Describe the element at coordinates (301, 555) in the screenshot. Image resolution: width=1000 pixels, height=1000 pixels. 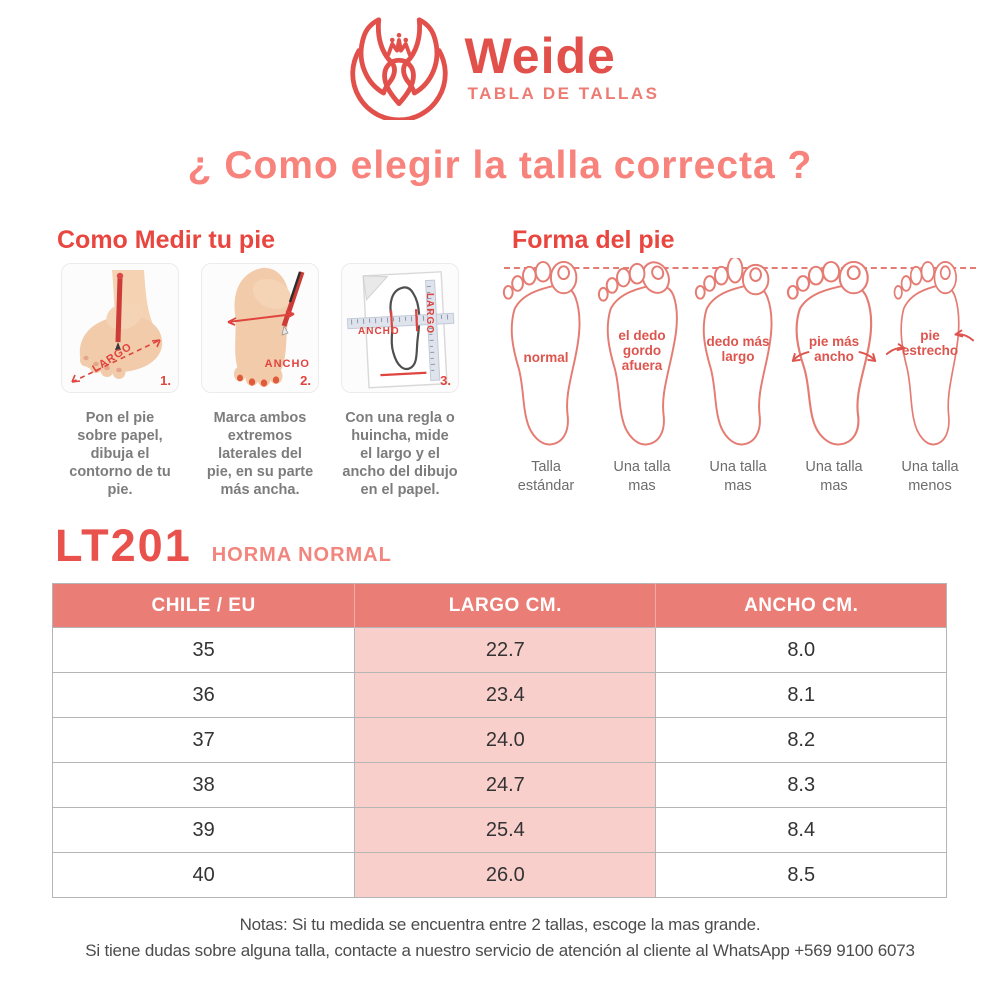
I see `product-last-type: HORMA NORMAL` at that location.